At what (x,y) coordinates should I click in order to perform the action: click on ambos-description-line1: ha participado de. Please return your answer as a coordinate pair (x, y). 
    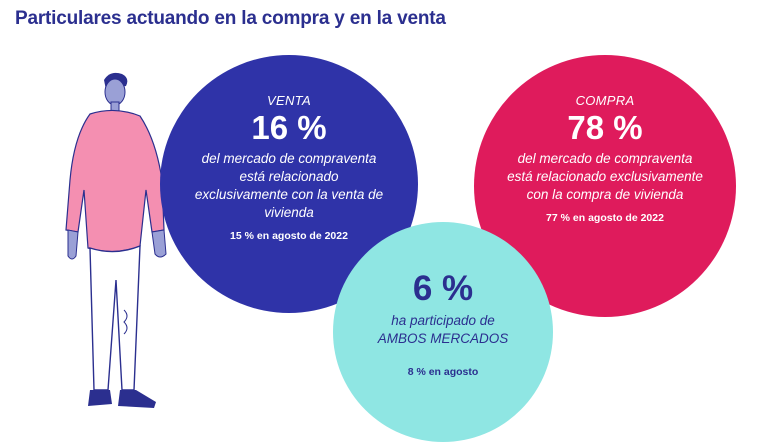
    Looking at the image, I should click on (443, 320).